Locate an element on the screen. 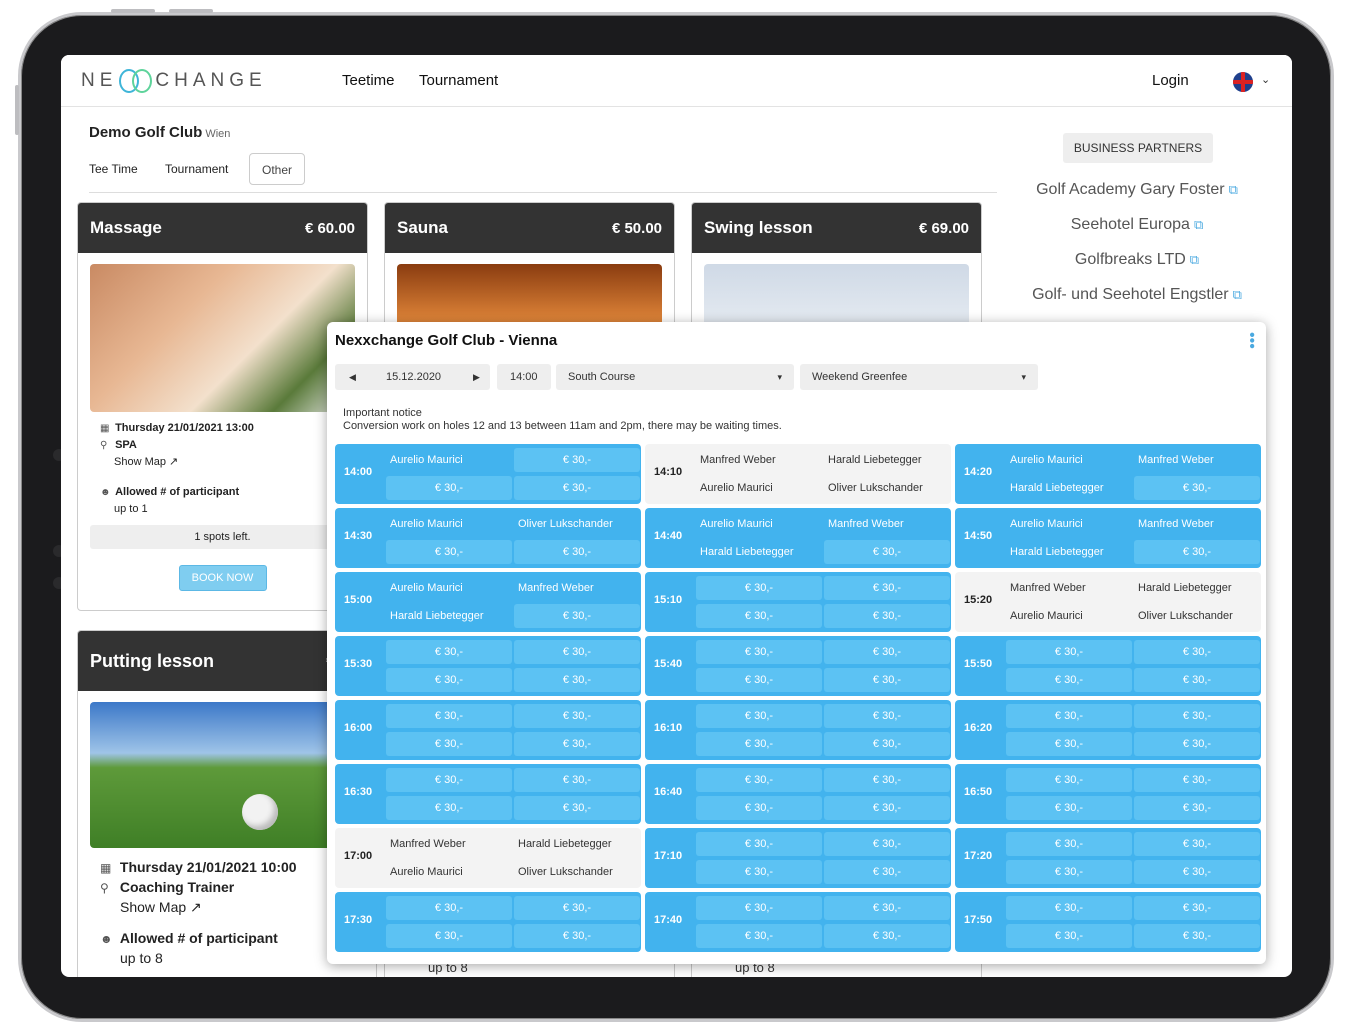 The height and width of the screenshot is (1035, 1350). tab-tournament: Tournament is located at coordinates (197, 169).